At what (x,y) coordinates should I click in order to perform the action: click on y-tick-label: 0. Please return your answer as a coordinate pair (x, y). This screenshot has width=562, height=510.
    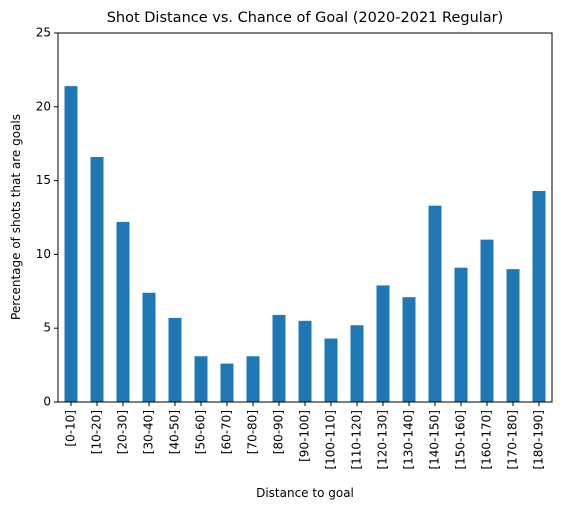
    Looking at the image, I should click on (47, 402).